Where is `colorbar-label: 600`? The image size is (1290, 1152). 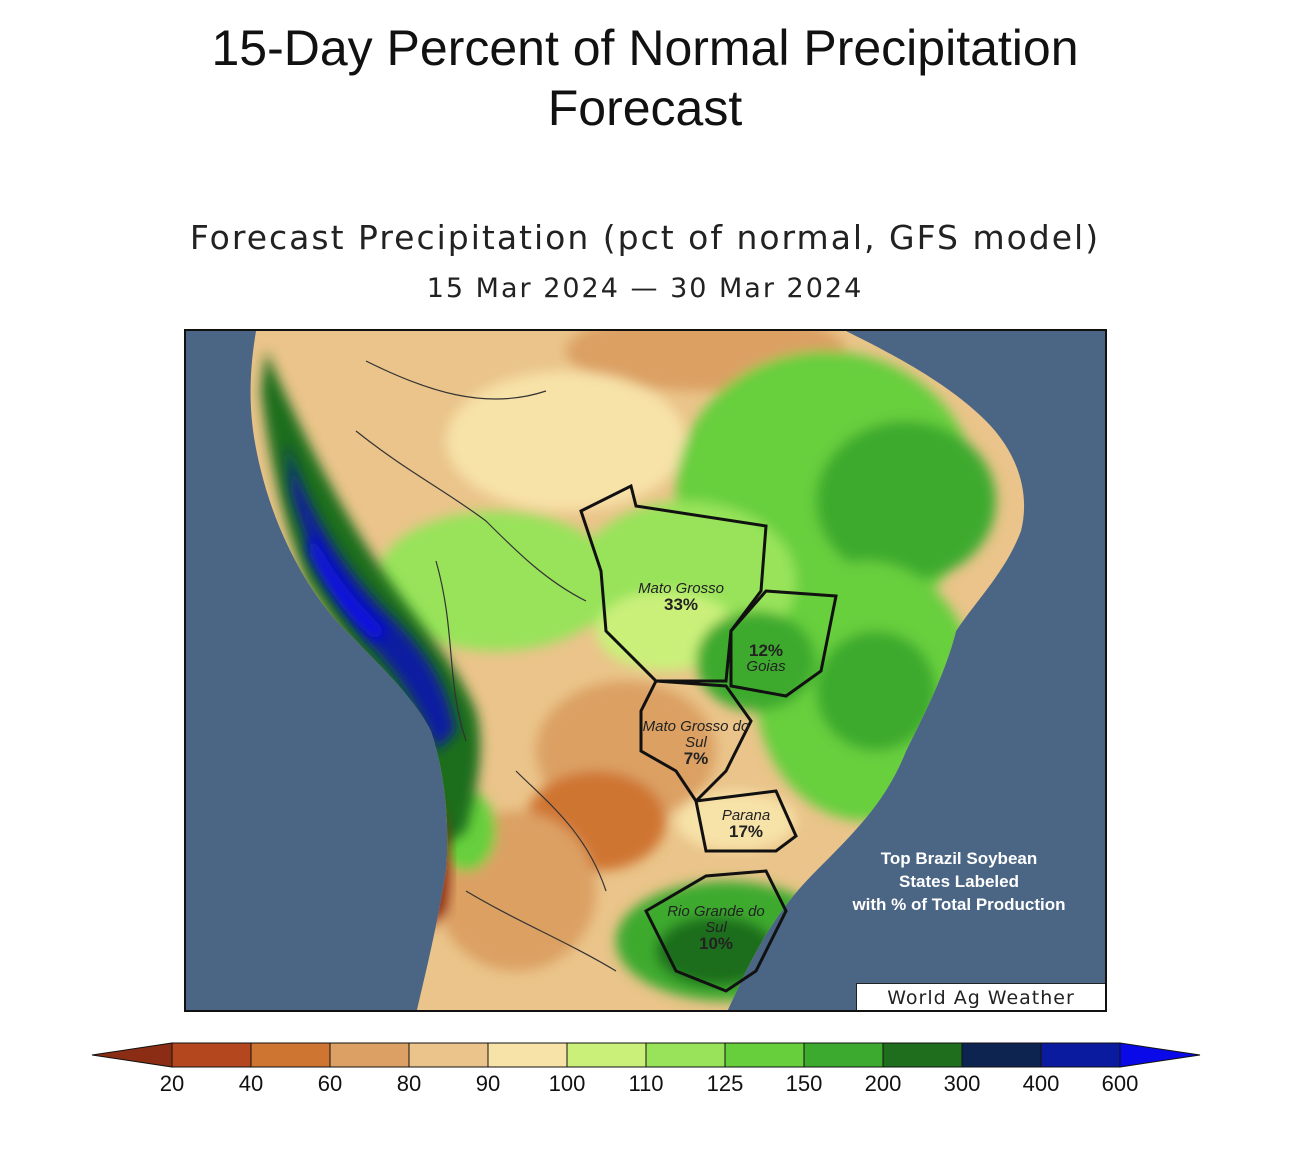 colorbar-label: 600 is located at coordinates (1120, 1083).